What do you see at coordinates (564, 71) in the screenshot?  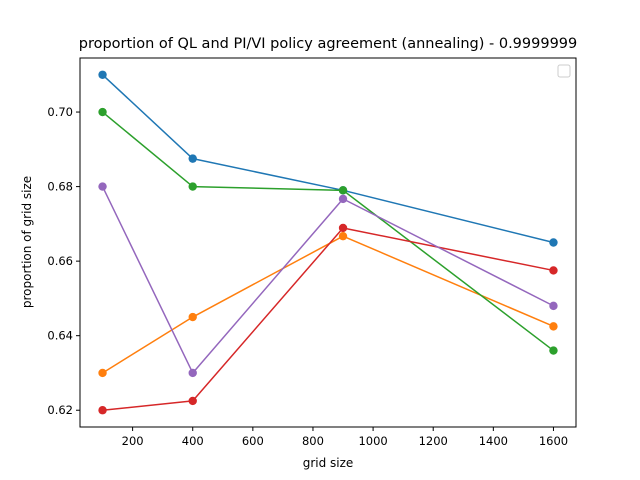 I see `legend-box` at bounding box center [564, 71].